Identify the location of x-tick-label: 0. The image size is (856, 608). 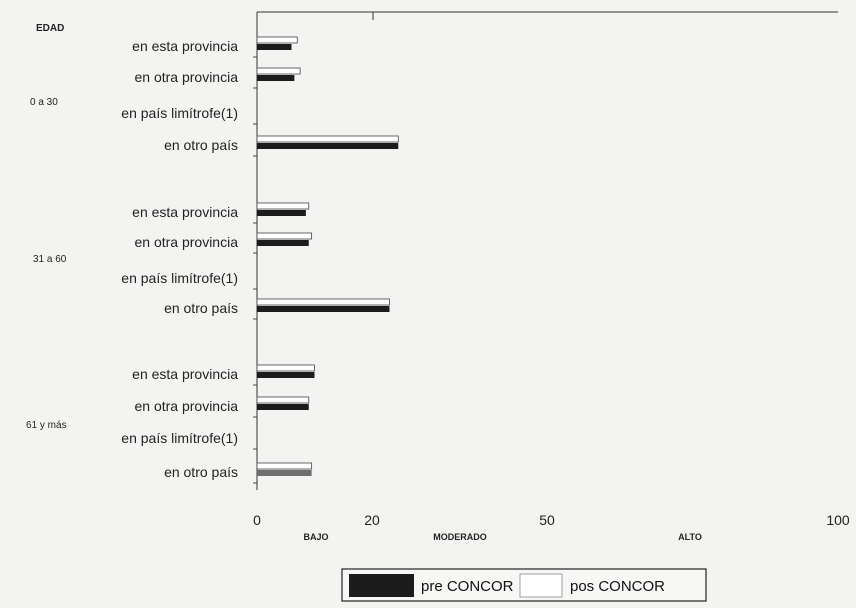
(257, 520).